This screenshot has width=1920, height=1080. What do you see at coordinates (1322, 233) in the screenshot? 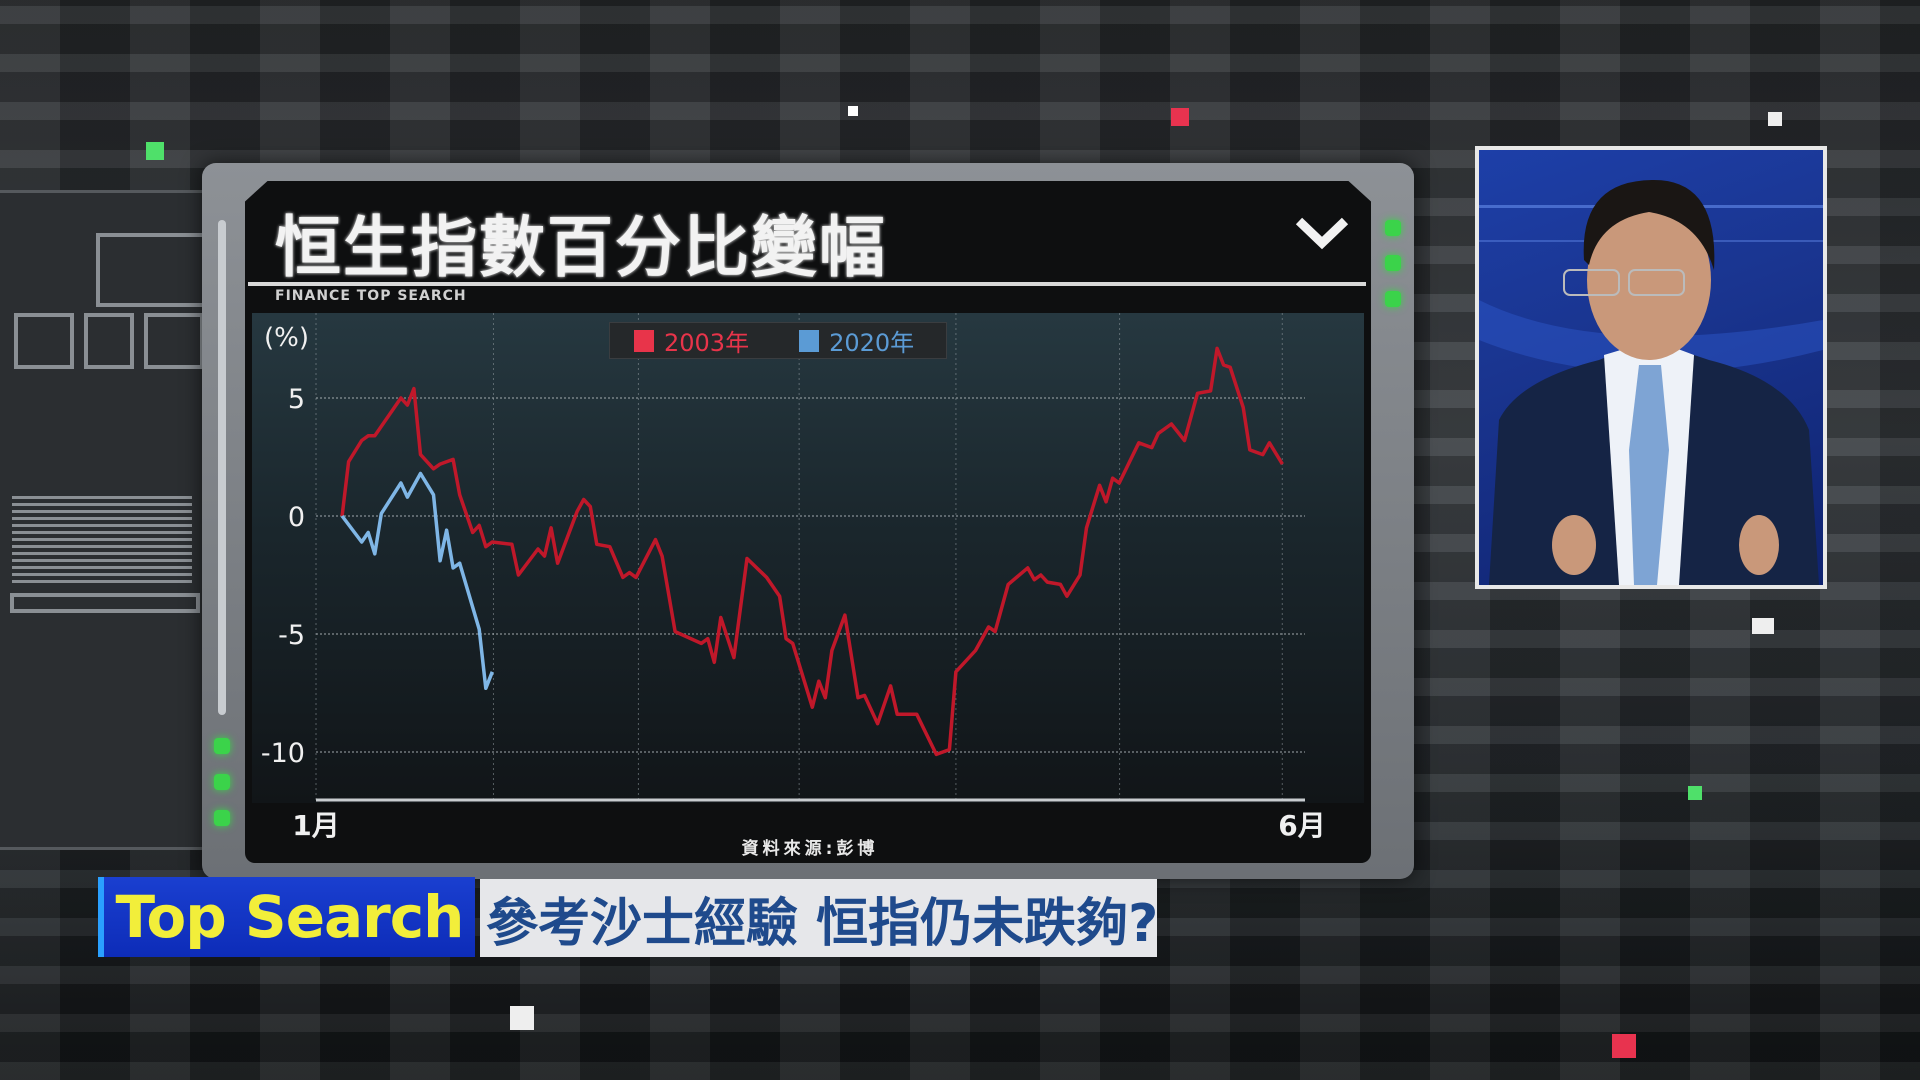
I see `chevron-down-icon` at bounding box center [1322, 233].